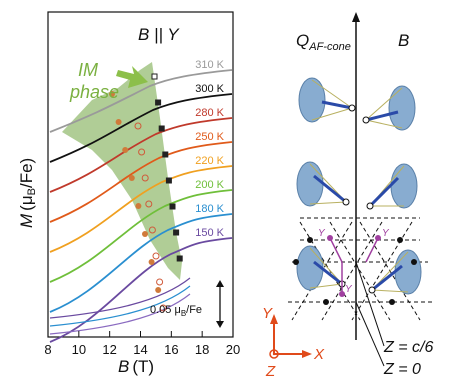 The image size is (453, 383). What do you see at coordinates (267, 313) in the screenshot?
I see `triad-y-label: Y` at bounding box center [267, 313].